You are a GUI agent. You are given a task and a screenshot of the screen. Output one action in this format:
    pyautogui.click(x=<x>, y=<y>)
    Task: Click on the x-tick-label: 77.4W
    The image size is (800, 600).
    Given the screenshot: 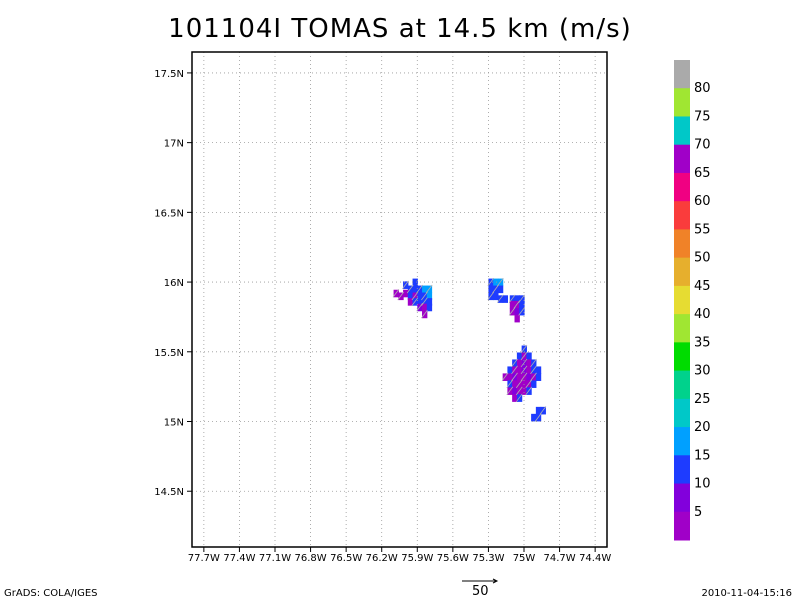 What is the action you would take?
    pyautogui.click(x=239, y=558)
    